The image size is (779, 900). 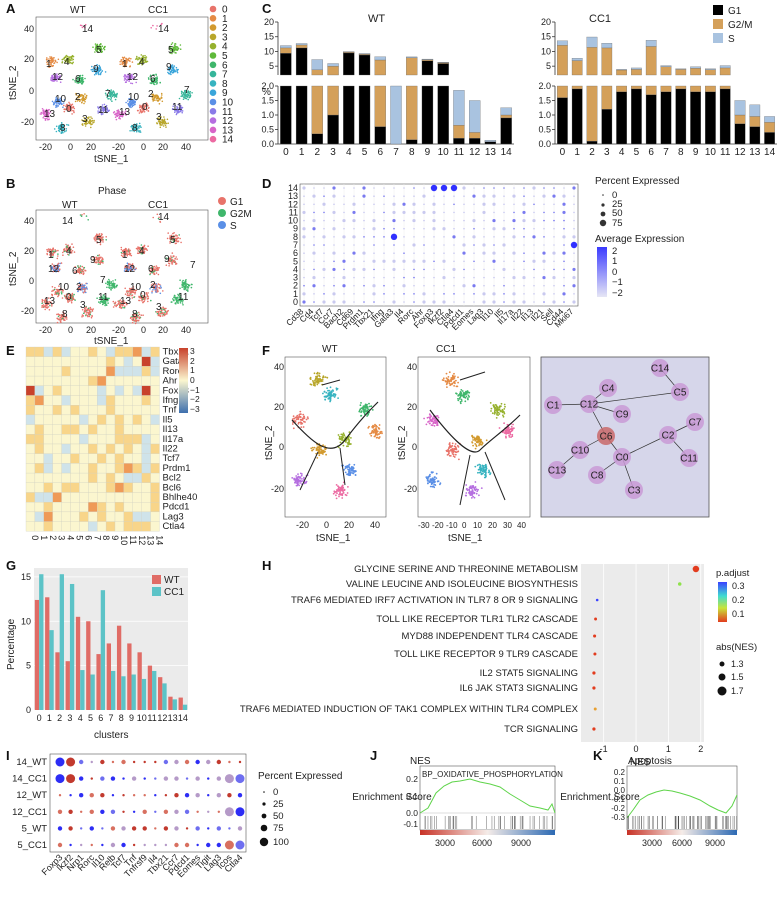 What do you see at coordinates (142, 62) in the screenshot?
I see `cluster-label: 4` at bounding box center [142, 62].